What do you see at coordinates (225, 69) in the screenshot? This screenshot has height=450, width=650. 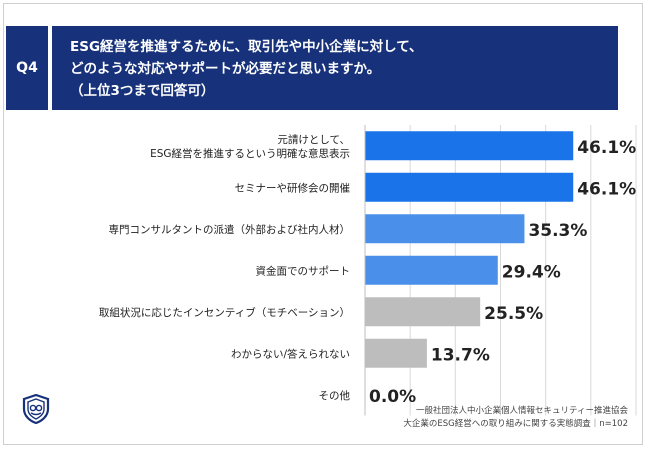 I see `question-title-line-2: どのような対応やサポートが必要だと思いますか。` at bounding box center [225, 69].